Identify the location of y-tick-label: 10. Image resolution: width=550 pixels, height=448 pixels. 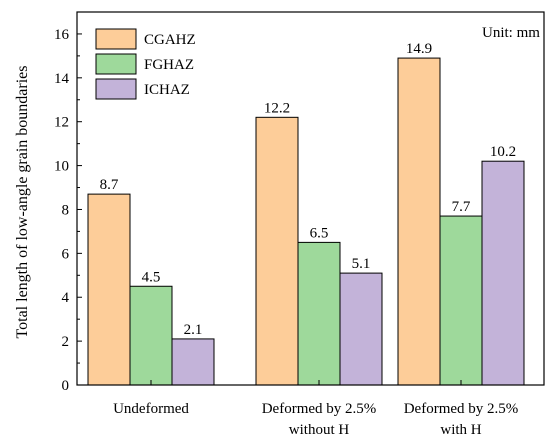
(61, 167).